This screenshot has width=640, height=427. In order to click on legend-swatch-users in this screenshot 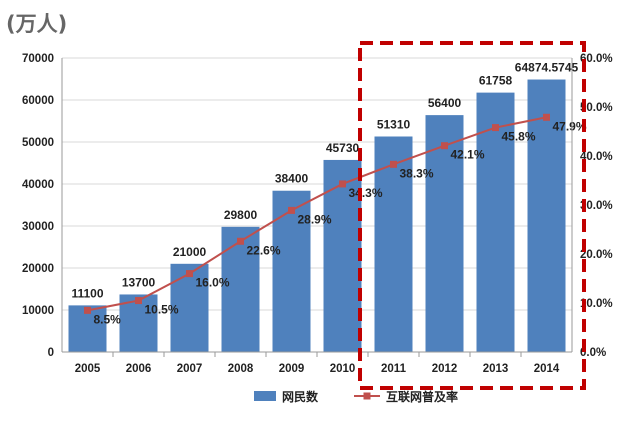, I will do `click(265, 396)`.